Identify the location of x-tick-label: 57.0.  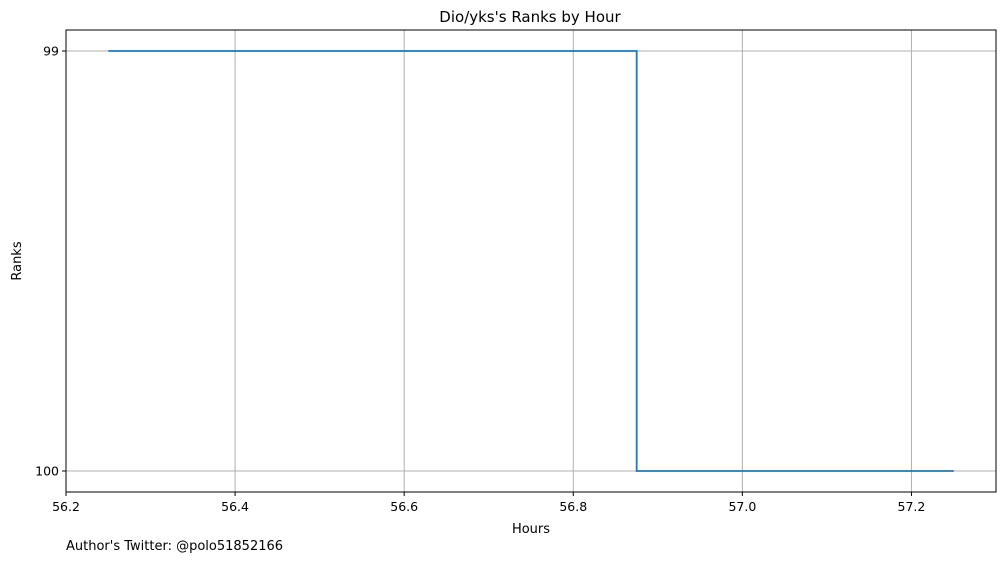
(742, 506).